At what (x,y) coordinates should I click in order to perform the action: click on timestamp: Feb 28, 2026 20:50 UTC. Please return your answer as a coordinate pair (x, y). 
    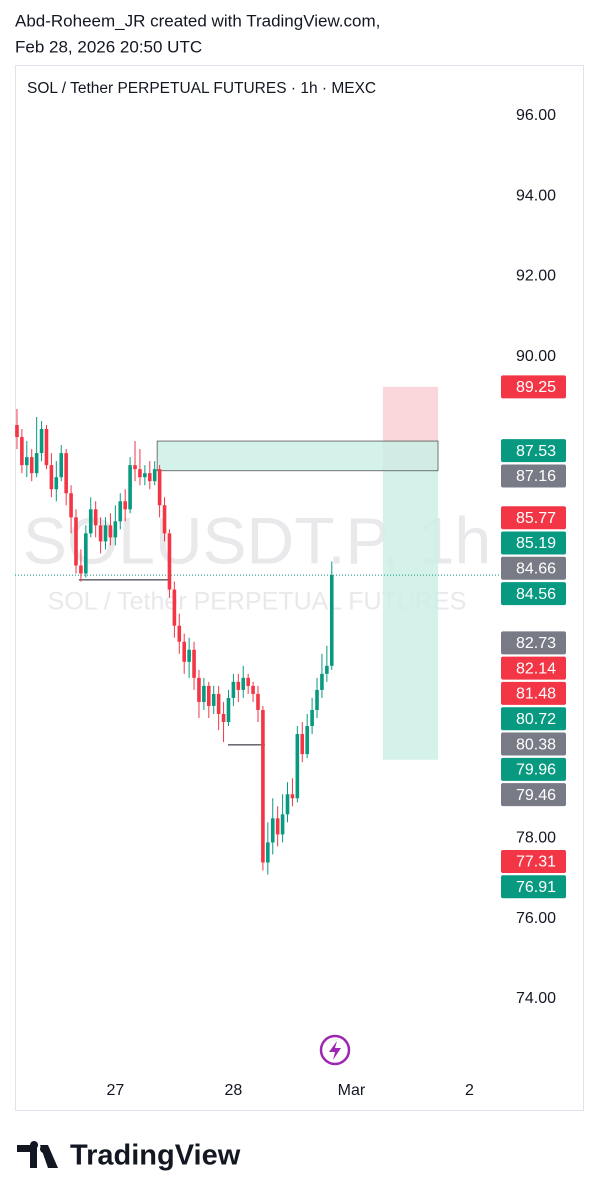
    Looking at the image, I should click on (108, 46).